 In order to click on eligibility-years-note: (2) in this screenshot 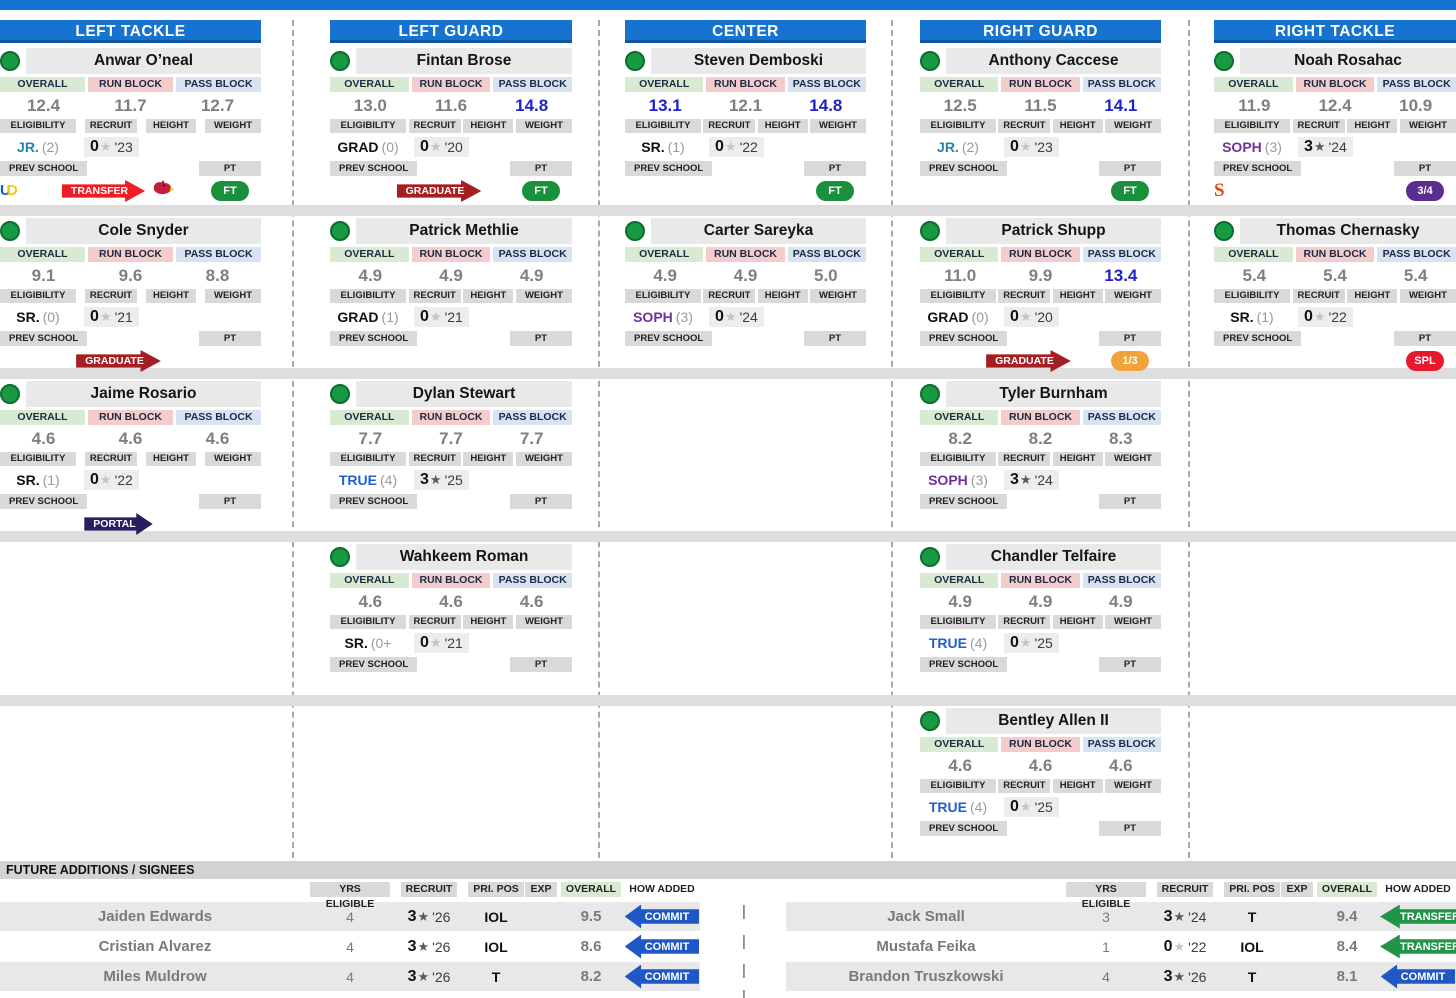, I will do `click(970, 146)`.